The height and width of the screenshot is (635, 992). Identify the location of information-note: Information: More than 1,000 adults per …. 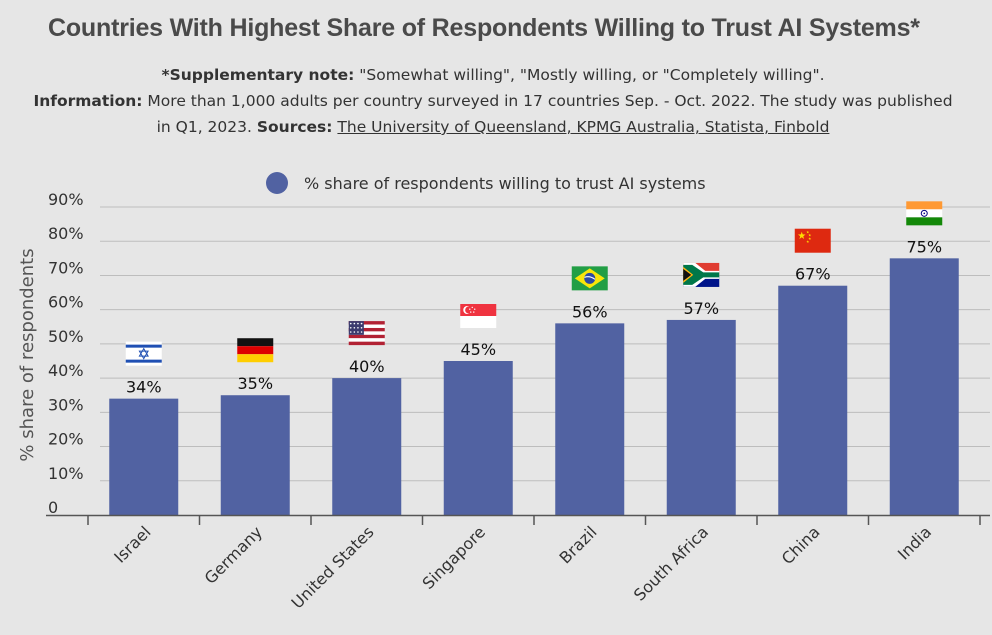
(493, 114).